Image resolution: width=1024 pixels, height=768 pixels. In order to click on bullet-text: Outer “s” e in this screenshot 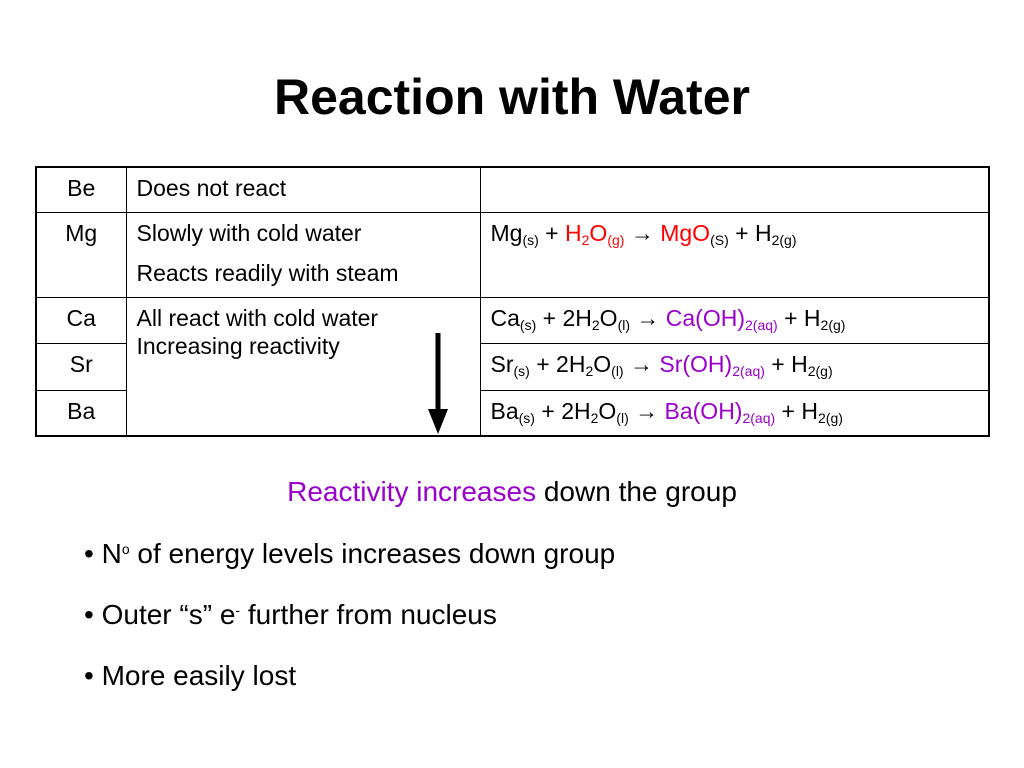, I will do `click(164, 614)`.